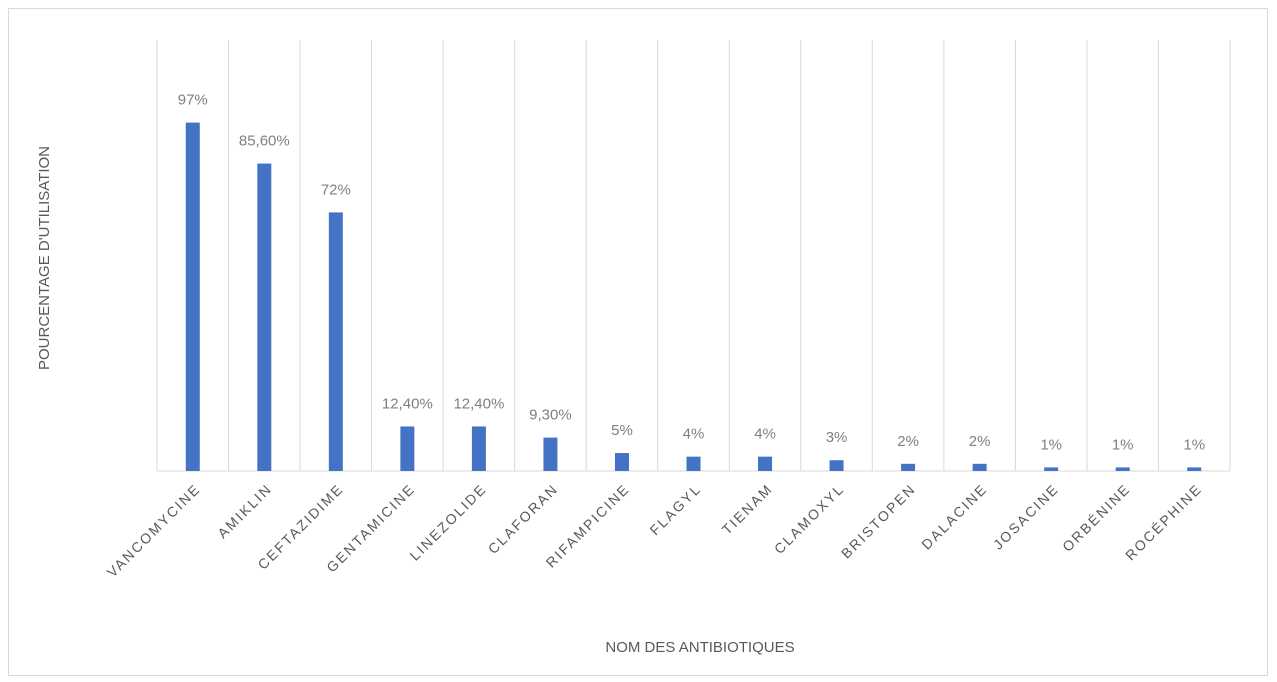 The height and width of the screenshot is (682, 1277). Describe the element at coordinates (622, 430) in the screenshot. I see `value-label: 5%` at that location.